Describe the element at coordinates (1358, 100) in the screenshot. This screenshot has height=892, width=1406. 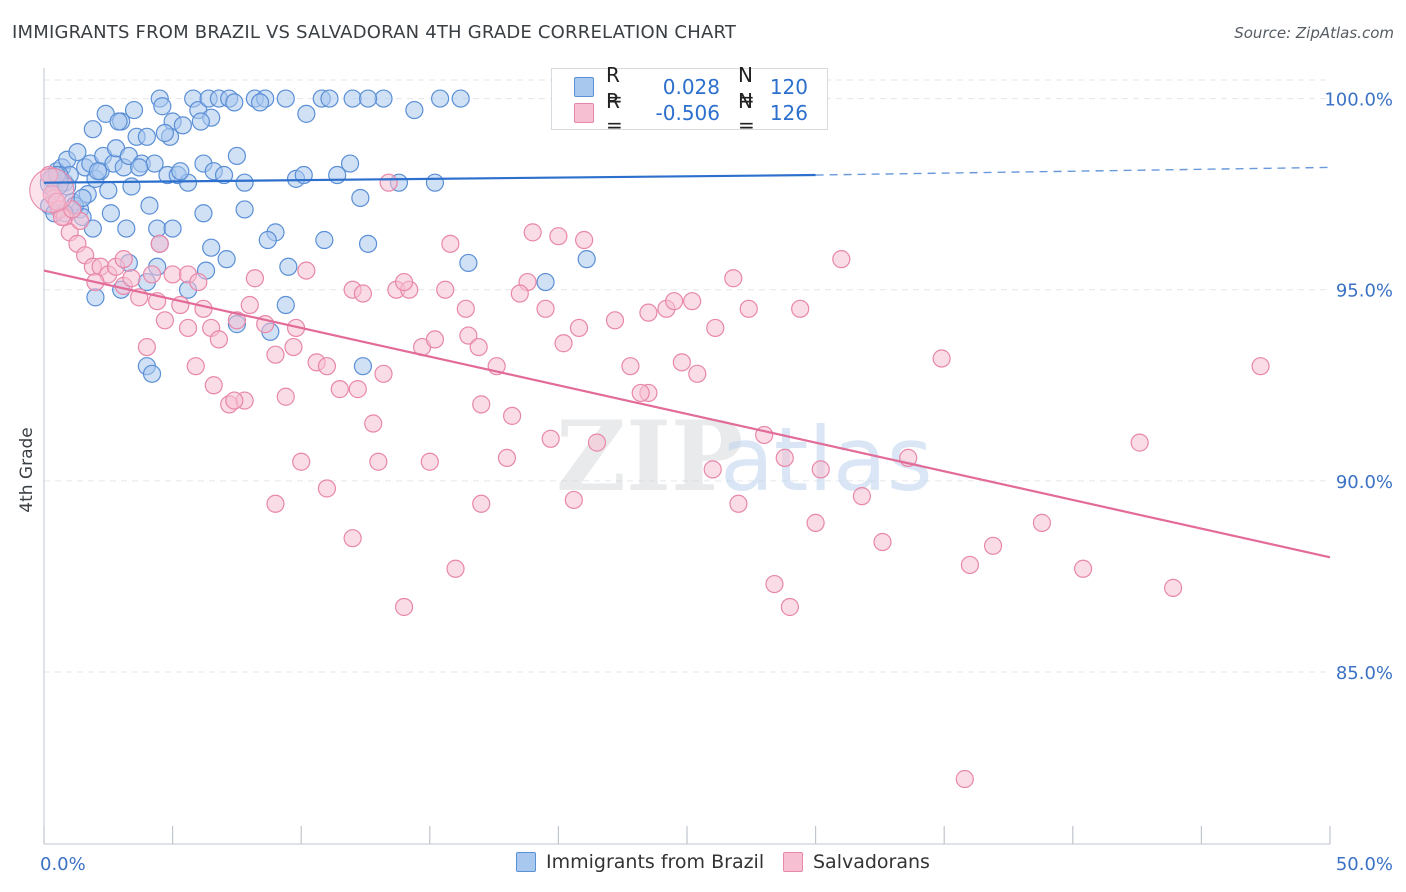
I see `y-tick-label: 100.0%` at that location.